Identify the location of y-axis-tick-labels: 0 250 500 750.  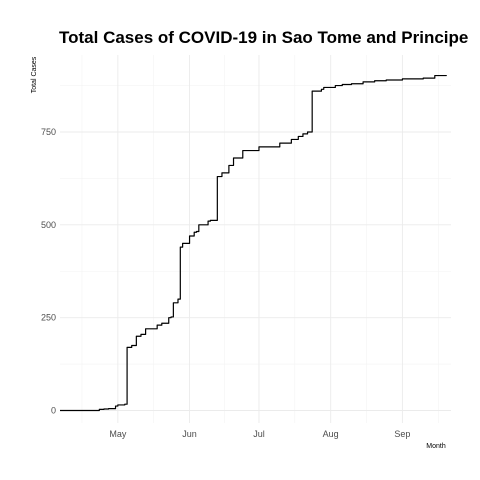
(48, 271).